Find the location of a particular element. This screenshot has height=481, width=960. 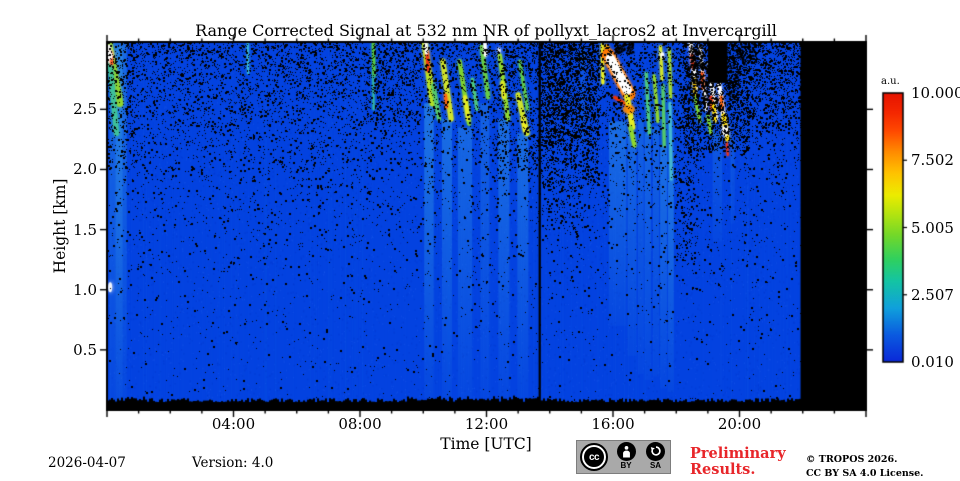

colorbar-tick-label: 2.507 is located at coordinates (932, 294).